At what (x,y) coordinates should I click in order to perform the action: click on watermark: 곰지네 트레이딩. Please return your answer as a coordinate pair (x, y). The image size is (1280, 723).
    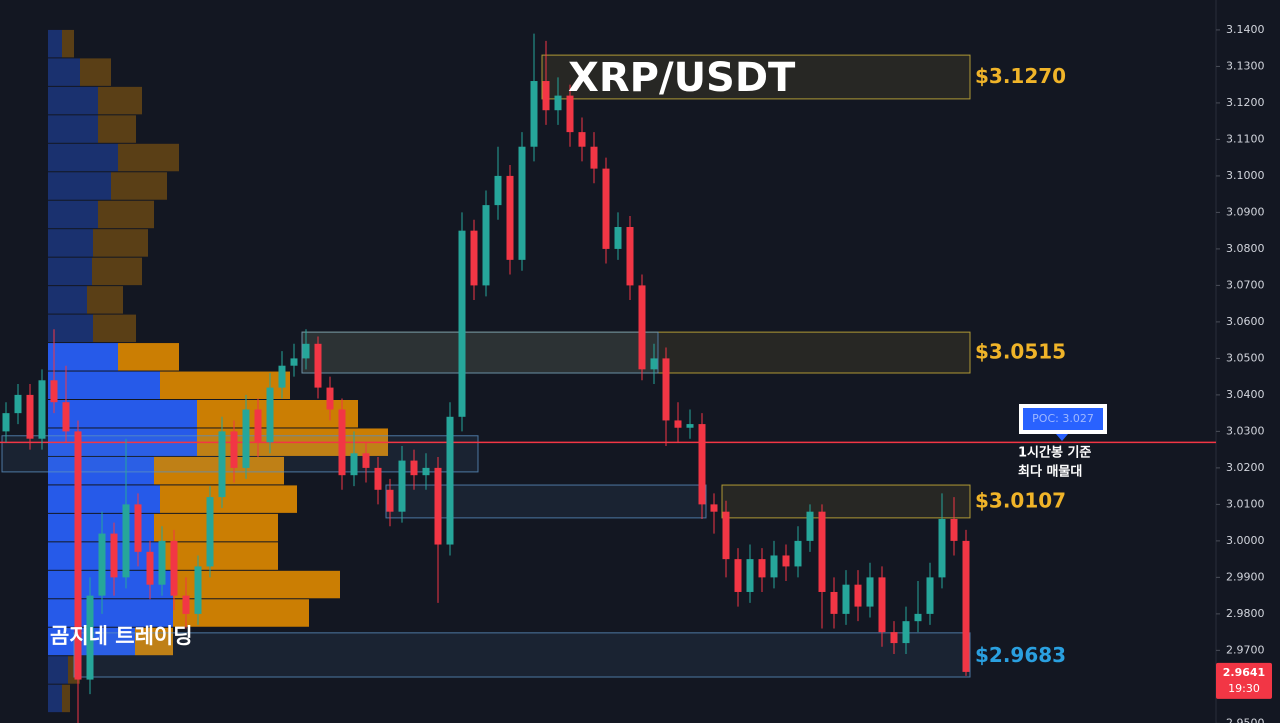
    Looking at the image, I should click on (121, 636).